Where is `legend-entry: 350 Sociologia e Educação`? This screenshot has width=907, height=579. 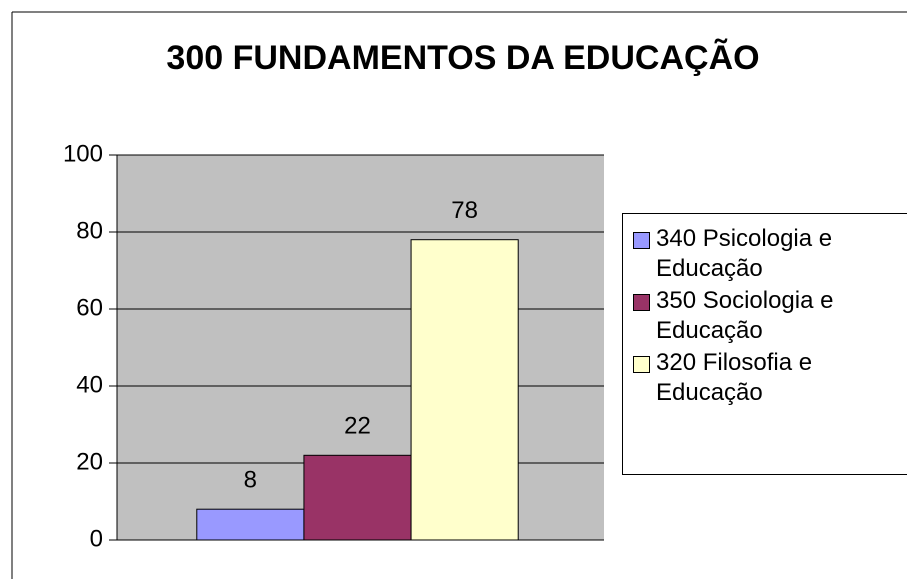 legend-entry: 350 Sociologia e Educação is located at coordinates (770, 316).